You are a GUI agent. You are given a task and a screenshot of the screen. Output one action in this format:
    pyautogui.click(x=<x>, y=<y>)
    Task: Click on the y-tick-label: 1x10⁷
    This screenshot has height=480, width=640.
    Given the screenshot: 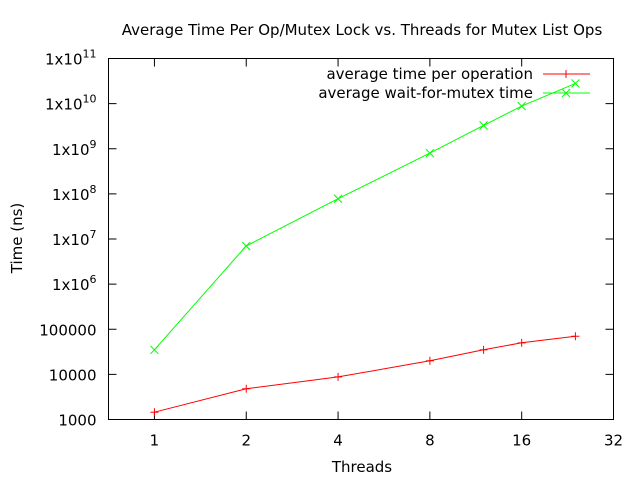 What is the action you would take?
    pyautogui.click(x=74, y=238)
    